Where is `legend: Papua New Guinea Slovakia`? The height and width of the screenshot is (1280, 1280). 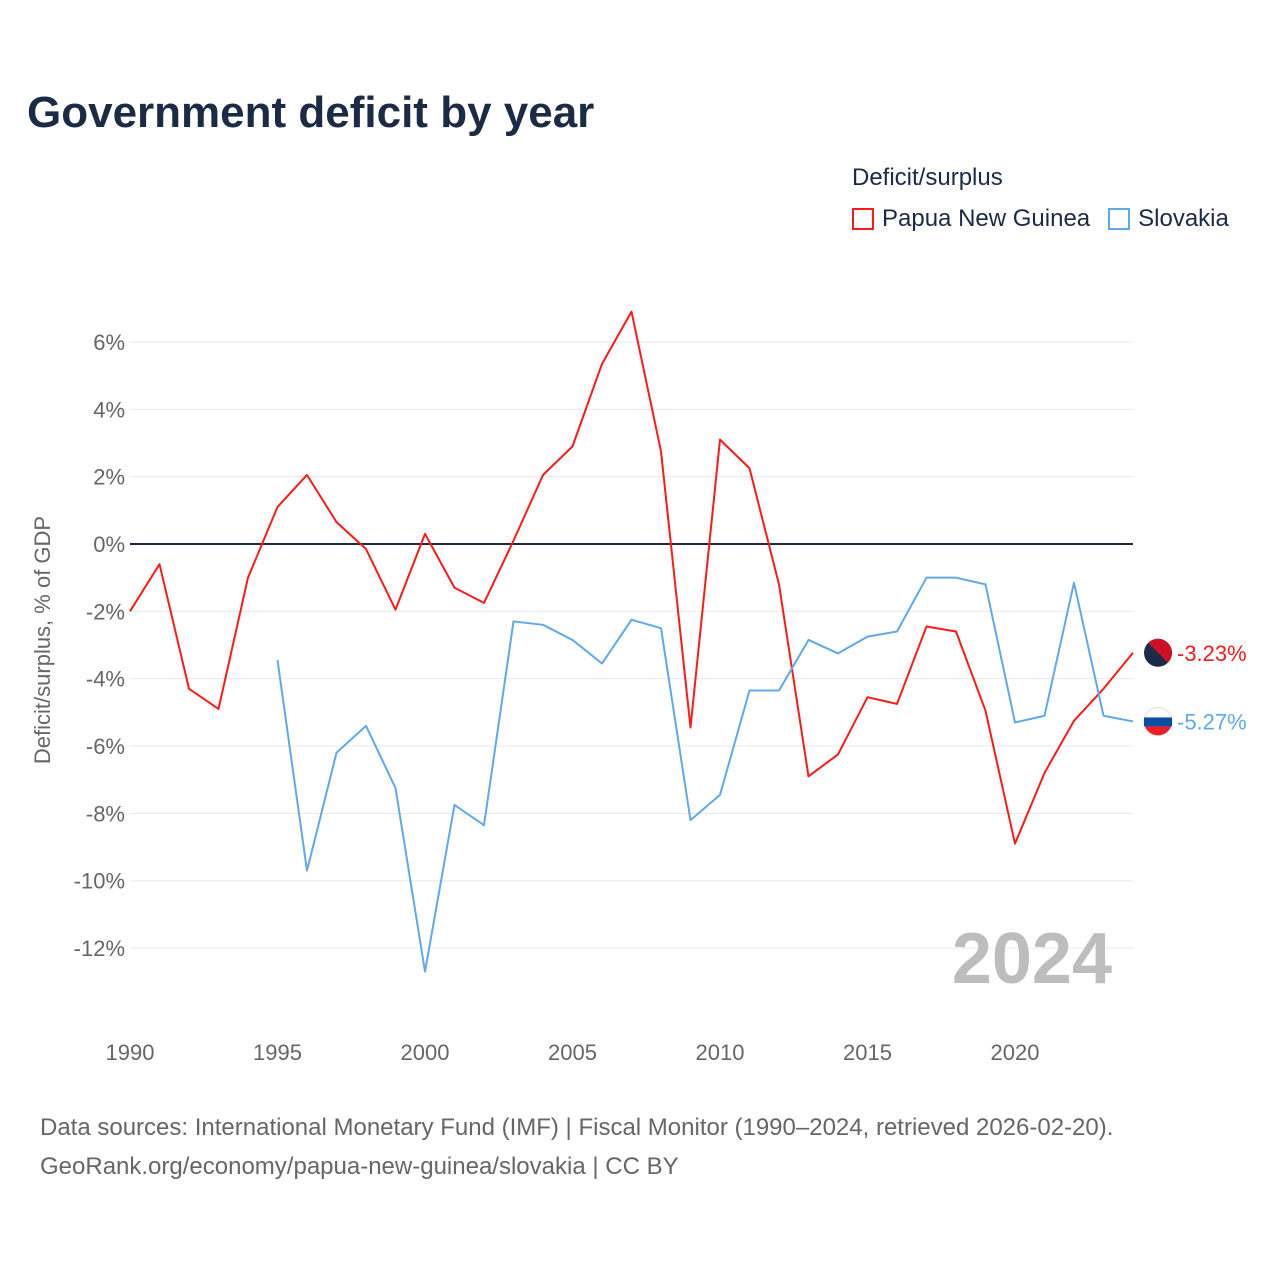 legend: Papua New Guinea Slovakia is located at coordinates (1049, 219).